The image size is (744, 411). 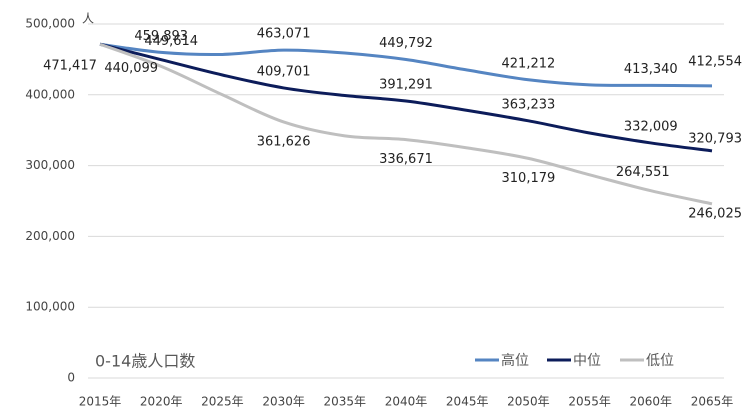 I want to click on data-label: 361,626, so click(x=284, y=141).